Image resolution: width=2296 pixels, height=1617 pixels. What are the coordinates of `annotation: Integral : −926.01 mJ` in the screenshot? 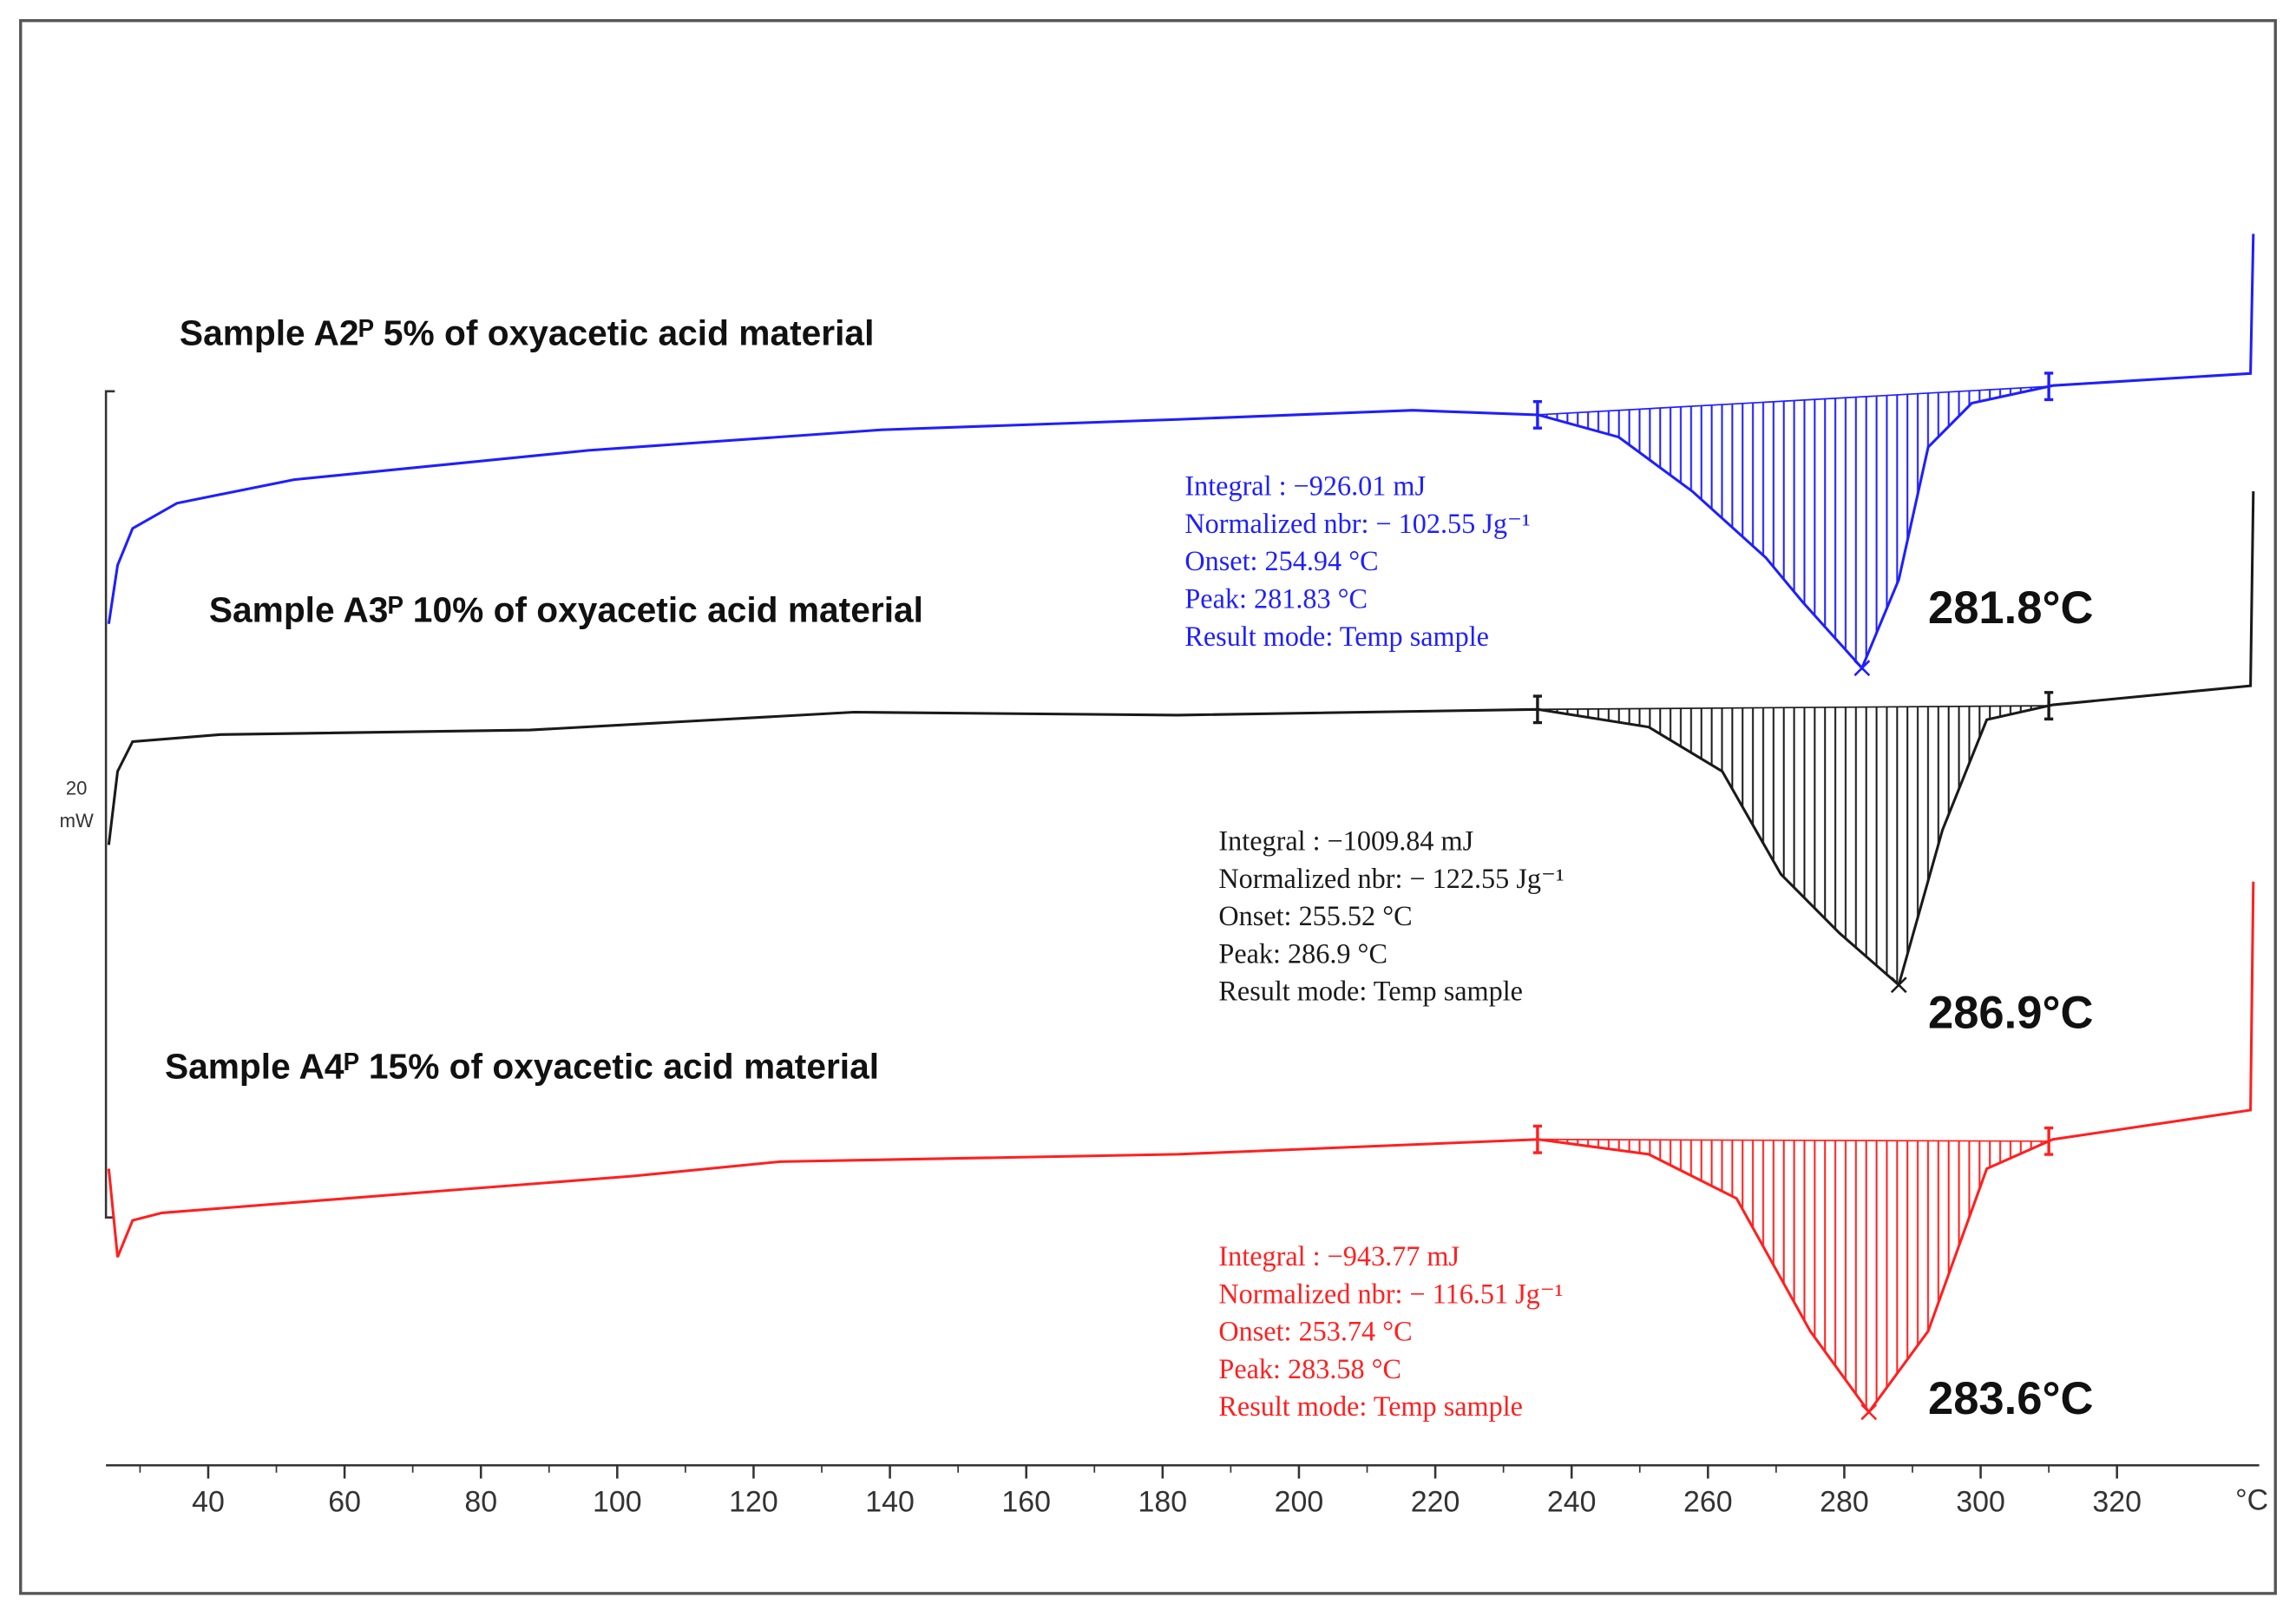 It's located at (1305, 486).